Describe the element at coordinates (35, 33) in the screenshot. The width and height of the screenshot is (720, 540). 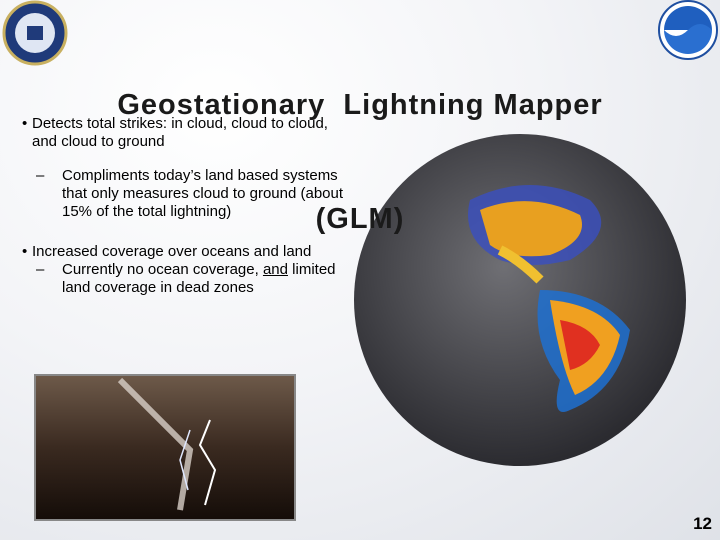
I see `left-logo` at that location.